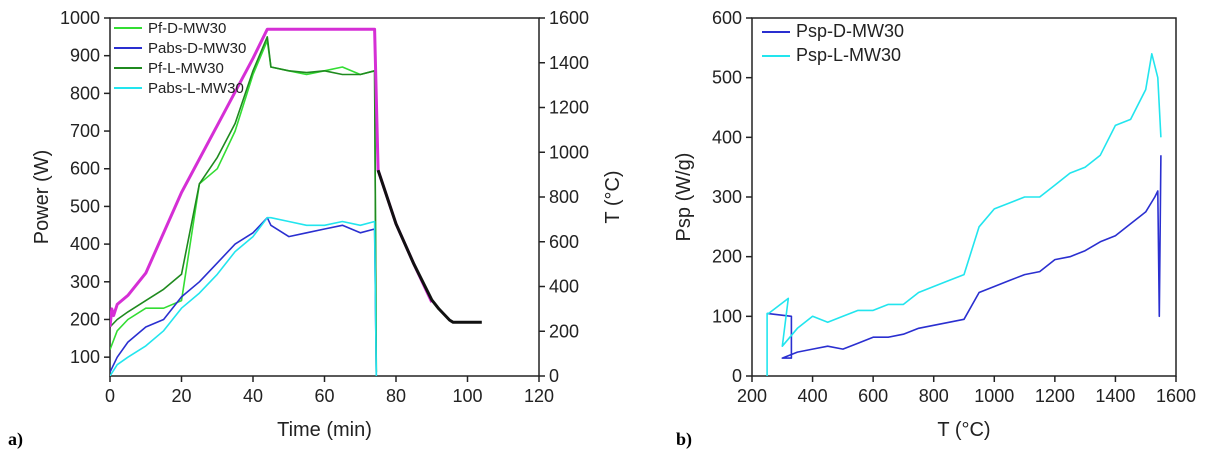 The height and width of the screenshot is (455, 1216). I want to click on y2-tick-label: 1200, so click(569, 108).